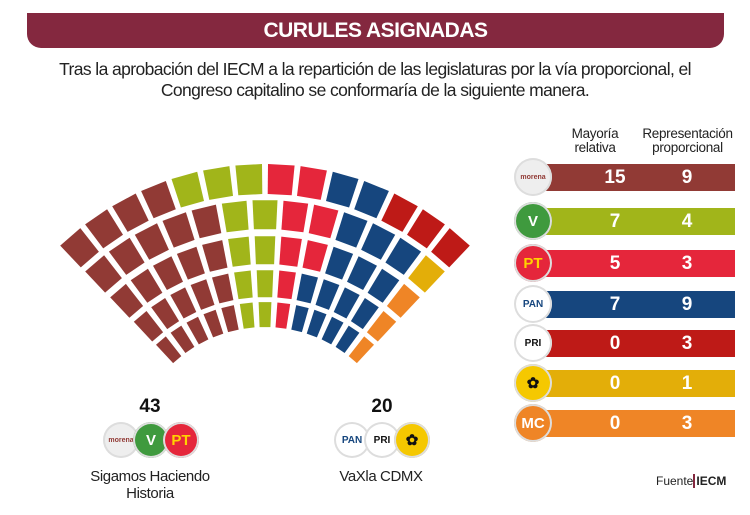 This screenshot has width=750, height=515. I want to click on representacion-value: 4, so click(687, 221).